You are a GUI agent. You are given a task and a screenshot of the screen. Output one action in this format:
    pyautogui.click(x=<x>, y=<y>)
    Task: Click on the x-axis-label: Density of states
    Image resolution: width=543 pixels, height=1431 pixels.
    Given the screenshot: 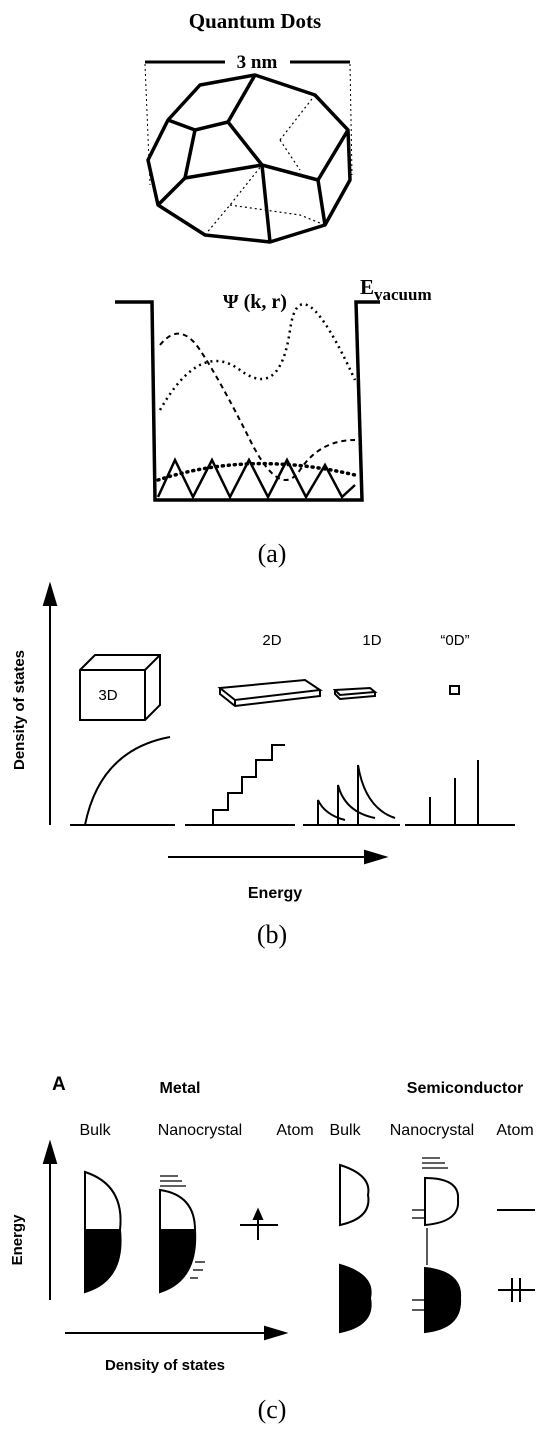 What is the action you would take?
    pyautogui.click(x=165, y=1365)
    